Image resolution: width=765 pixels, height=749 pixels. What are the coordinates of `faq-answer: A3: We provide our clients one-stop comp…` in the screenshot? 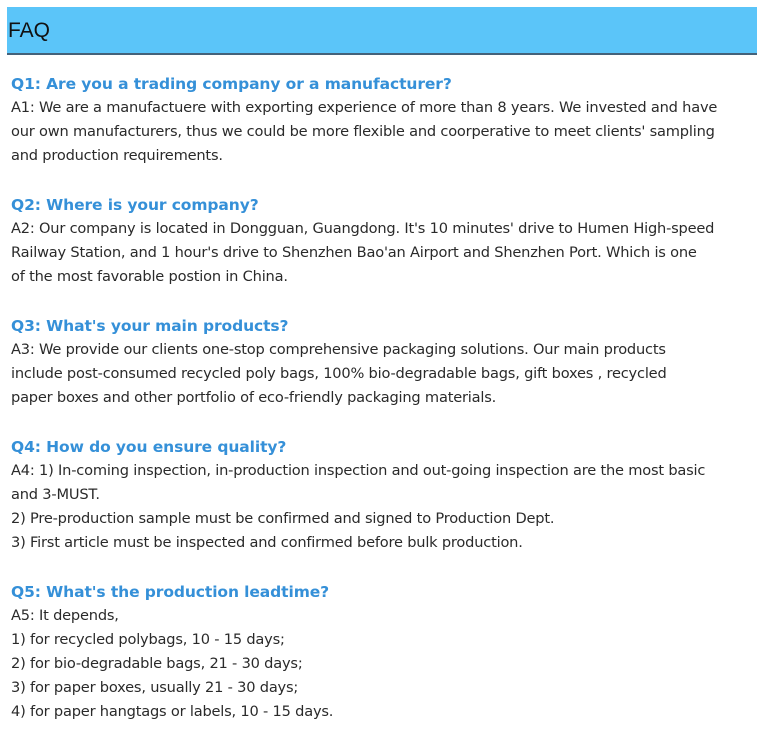 It's located at (383, 374).